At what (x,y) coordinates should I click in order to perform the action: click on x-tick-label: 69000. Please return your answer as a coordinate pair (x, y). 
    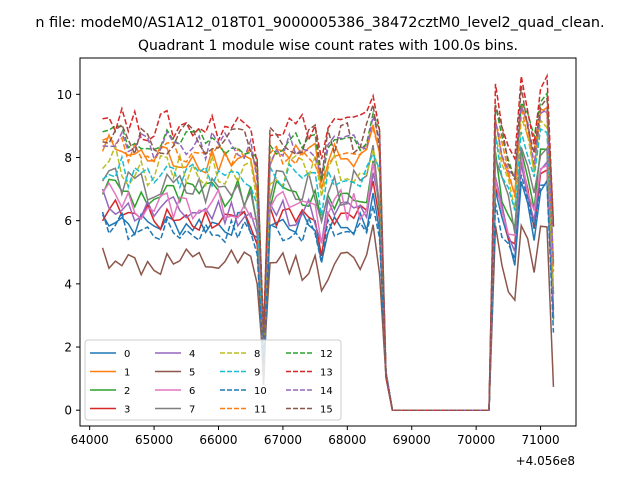
    Looking at the image, I should click on (412, 440).